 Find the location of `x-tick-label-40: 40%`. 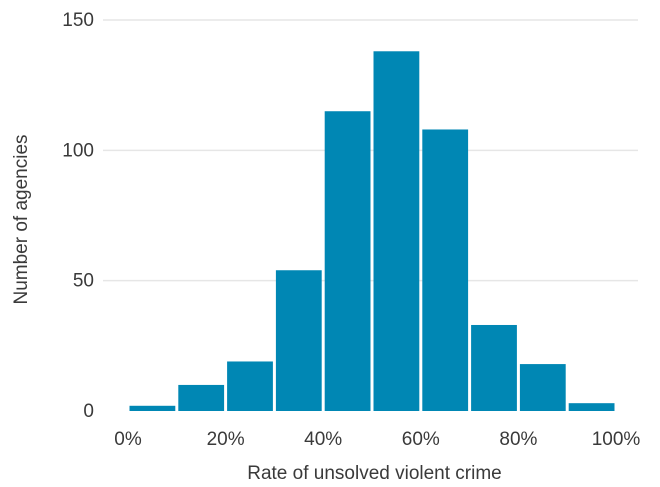

x-tick-label-40: 40% is located at coordinates (323, 439).